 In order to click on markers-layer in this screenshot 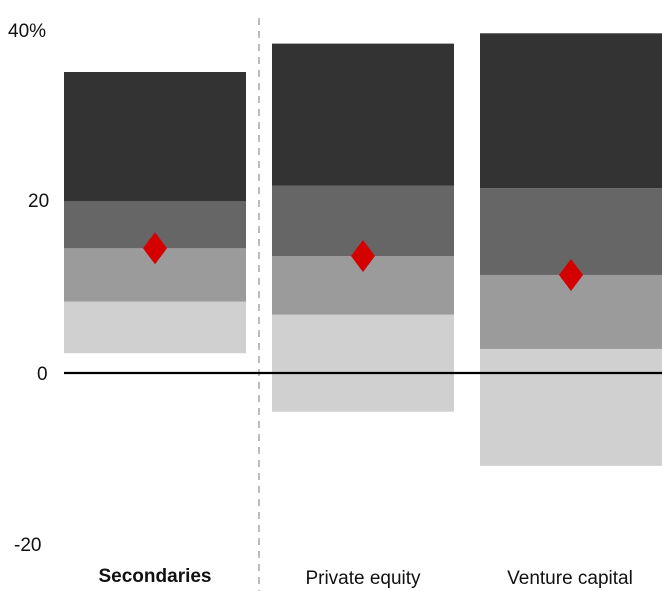, I will do `click(363, 261)`.